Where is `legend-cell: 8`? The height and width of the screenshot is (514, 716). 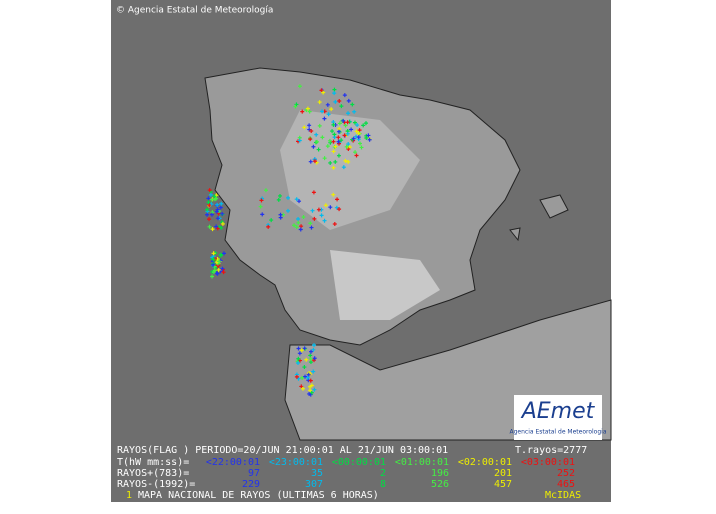 legend-cell: 8 is located at coordinates (383, 484).